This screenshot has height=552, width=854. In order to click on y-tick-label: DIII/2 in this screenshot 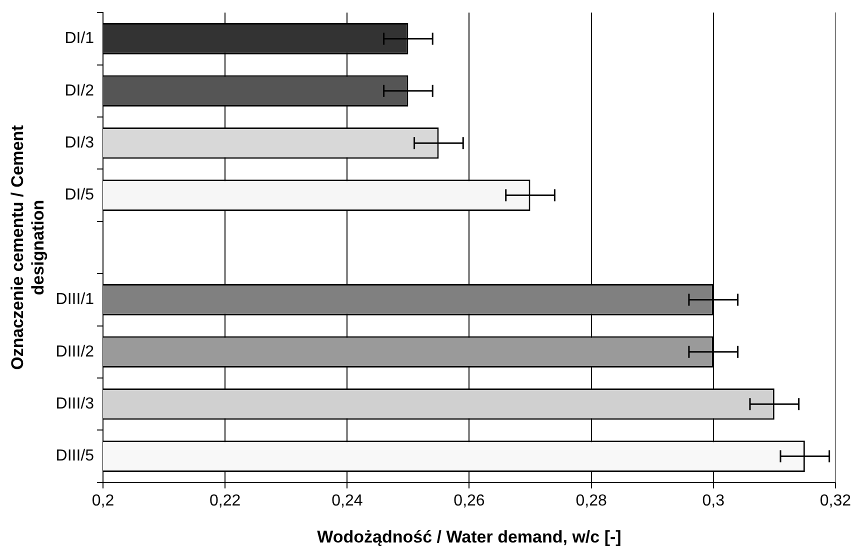, I will do `click(75, 351)`.